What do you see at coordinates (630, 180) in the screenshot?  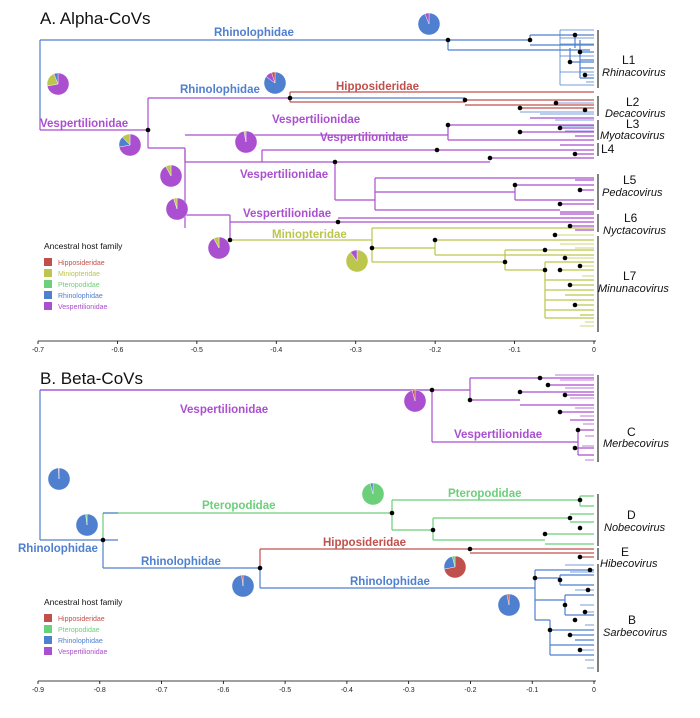 I see `clade-l5-label: L5` at bounding box center [630, 180].